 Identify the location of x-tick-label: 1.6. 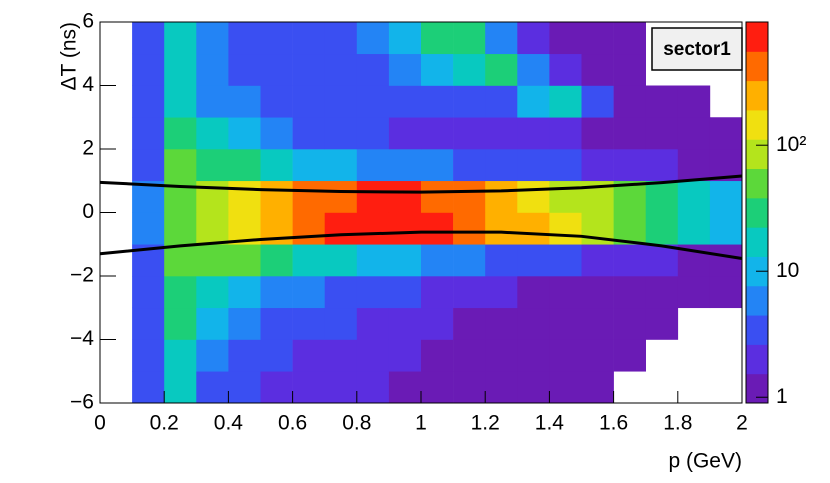
(613, 423).